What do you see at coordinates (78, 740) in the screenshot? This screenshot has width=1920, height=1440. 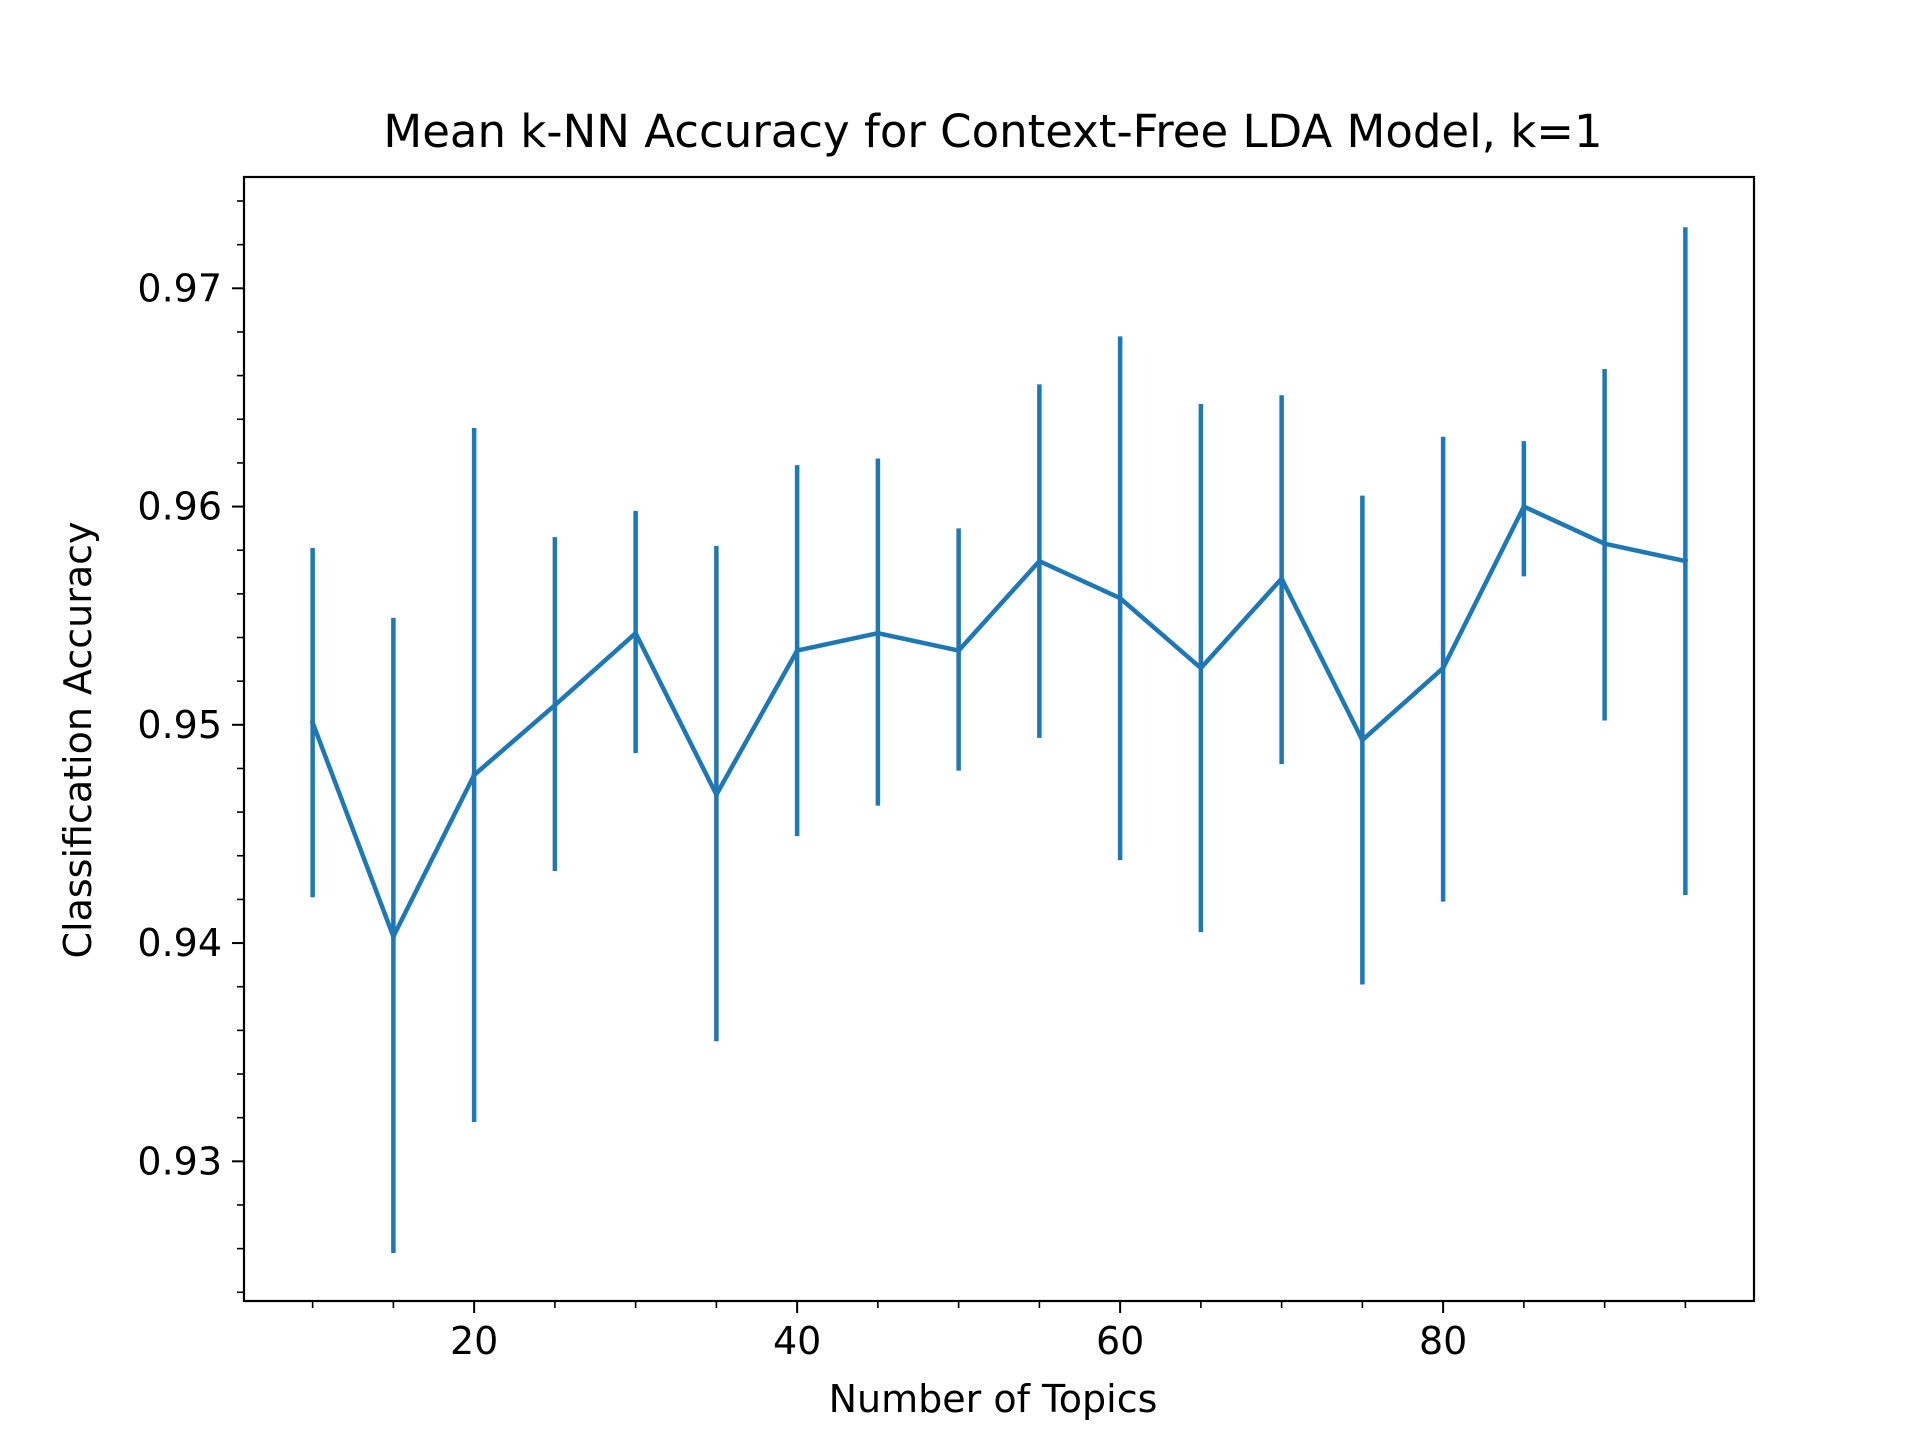 I see `y-axis-label: Classification Accuracy` at bounding box center [78, 740].